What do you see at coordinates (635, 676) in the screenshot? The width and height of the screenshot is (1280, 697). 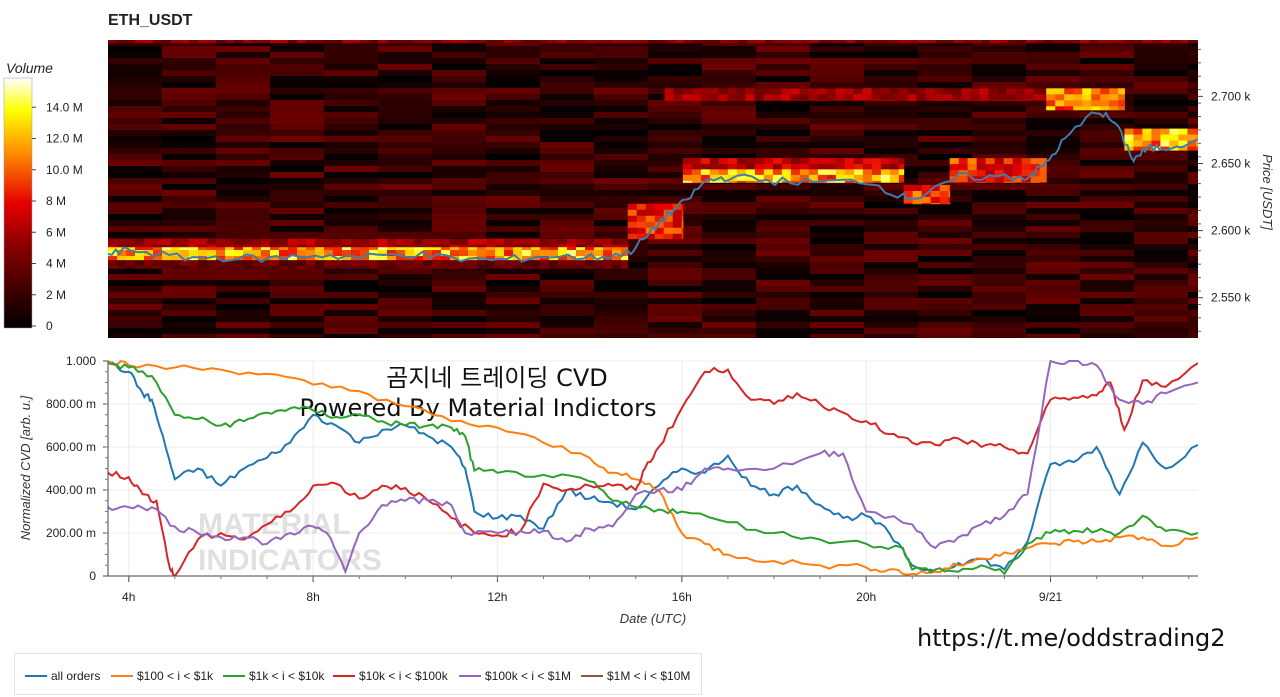 I see `legend-item-1m-10m: $1M < i < $10M` at bounding box center [635, 676].